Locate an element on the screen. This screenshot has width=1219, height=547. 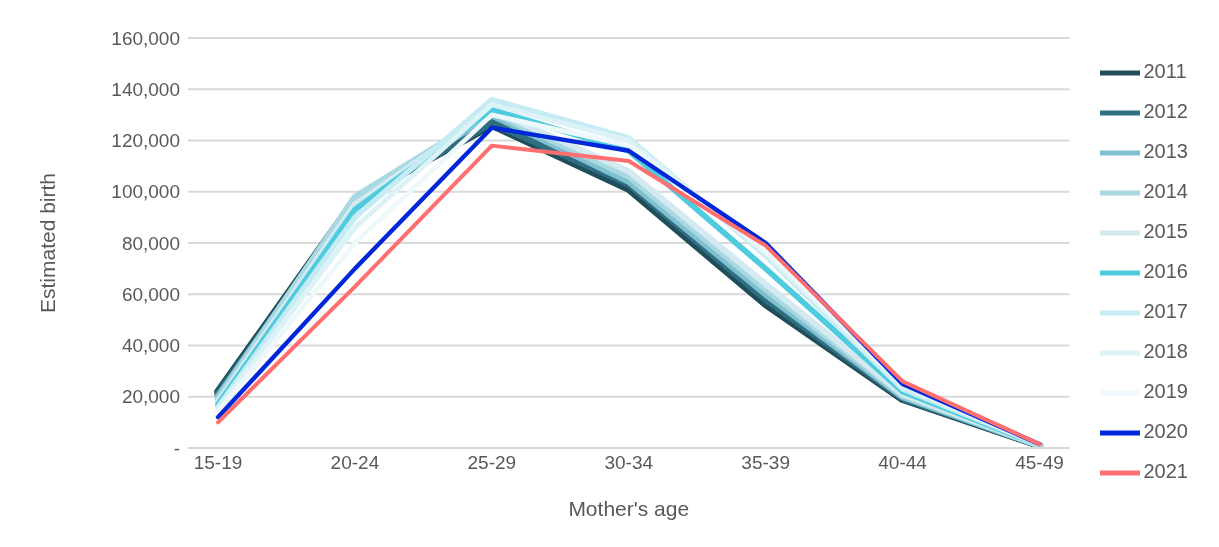
x-tick-label: 40-44 is located at coordinates (903, 463).